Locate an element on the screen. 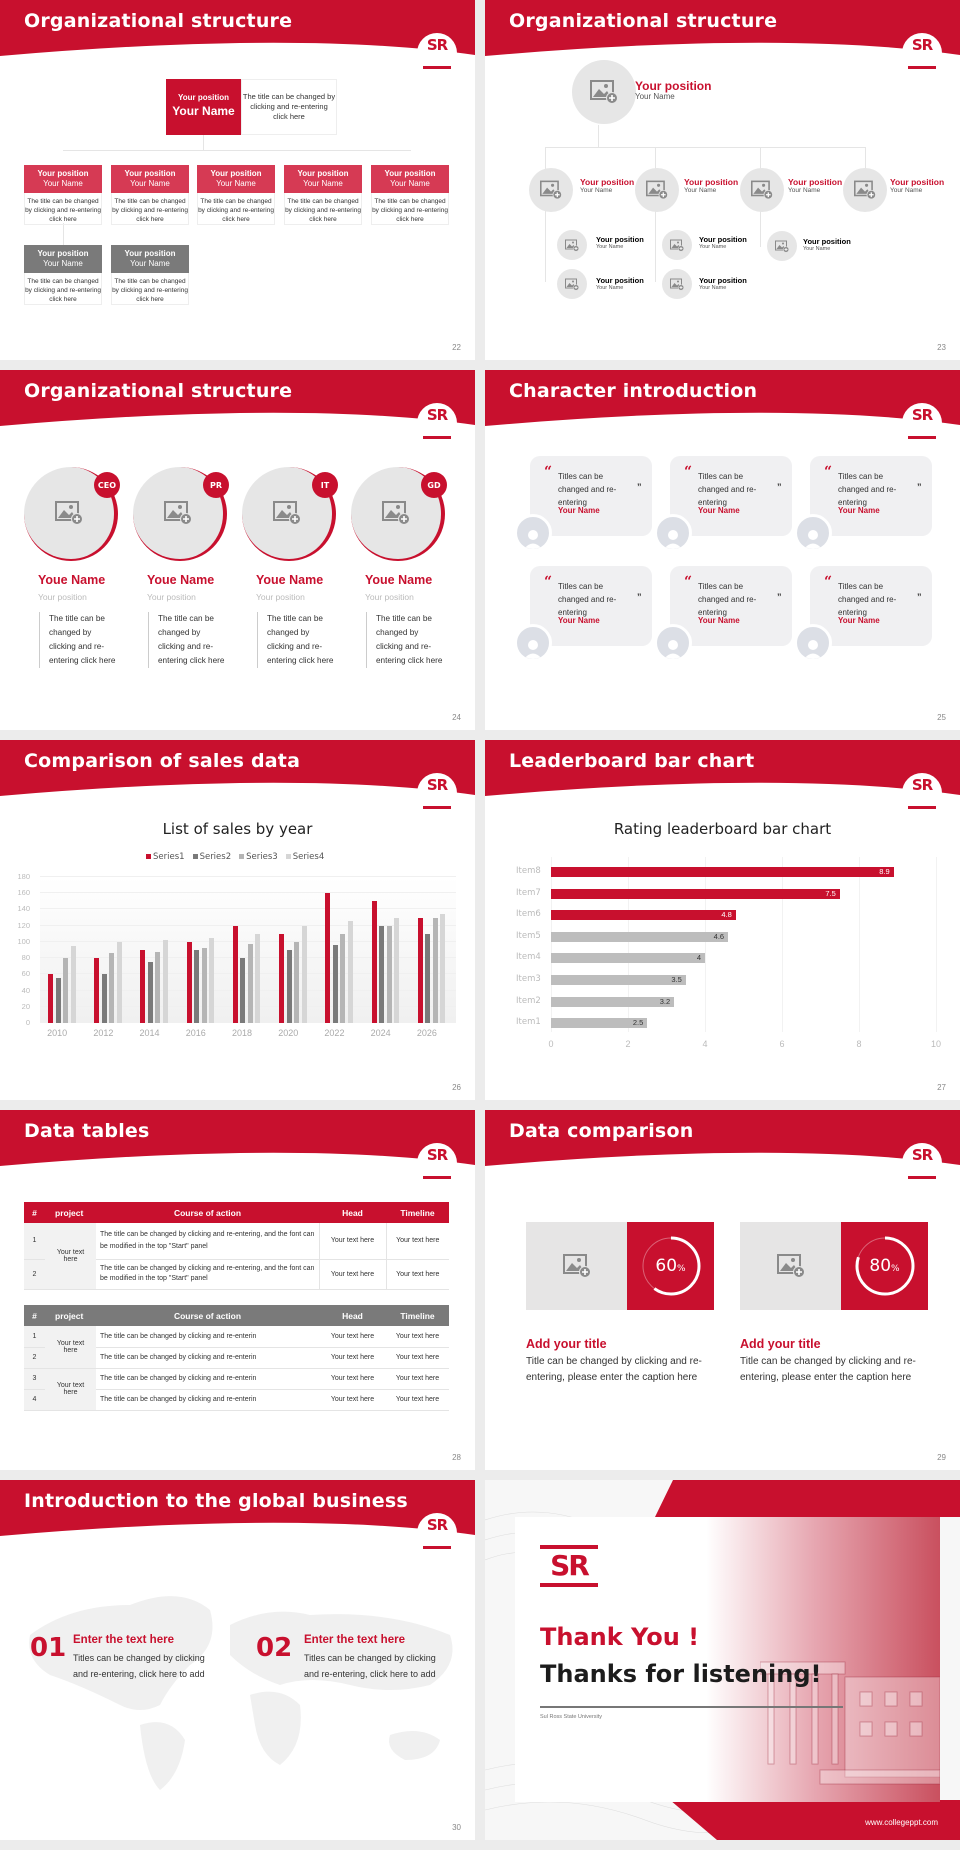 The image size is (960, 1850). progress-box: 80% is located at coordinates (884, 1266).